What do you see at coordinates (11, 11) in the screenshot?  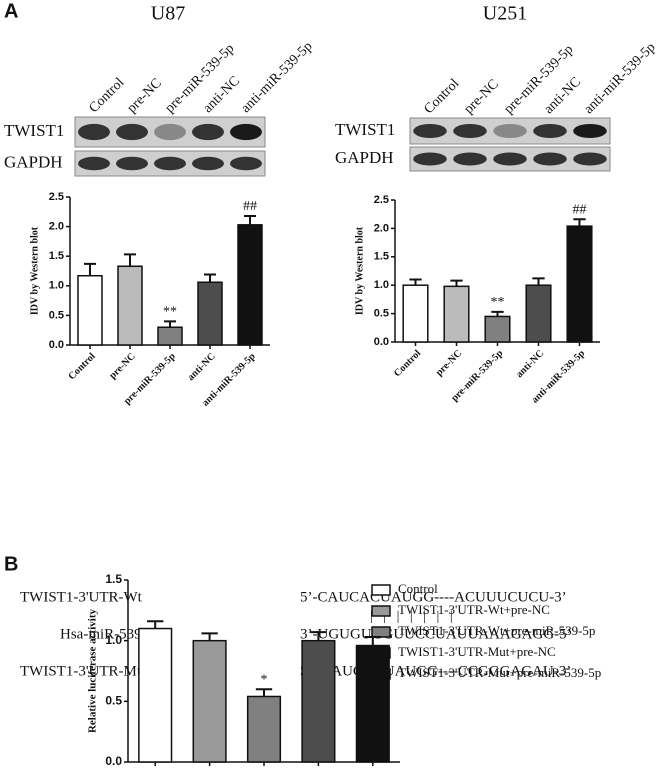 I see `panel-label: A` at bounding box center [11, 11].